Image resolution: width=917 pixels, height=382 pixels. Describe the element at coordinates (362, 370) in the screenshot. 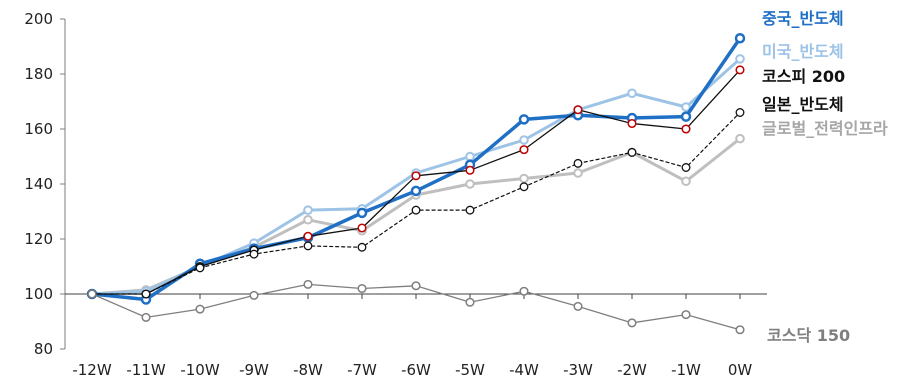

I see `x-tick-label: -7W` at that location.